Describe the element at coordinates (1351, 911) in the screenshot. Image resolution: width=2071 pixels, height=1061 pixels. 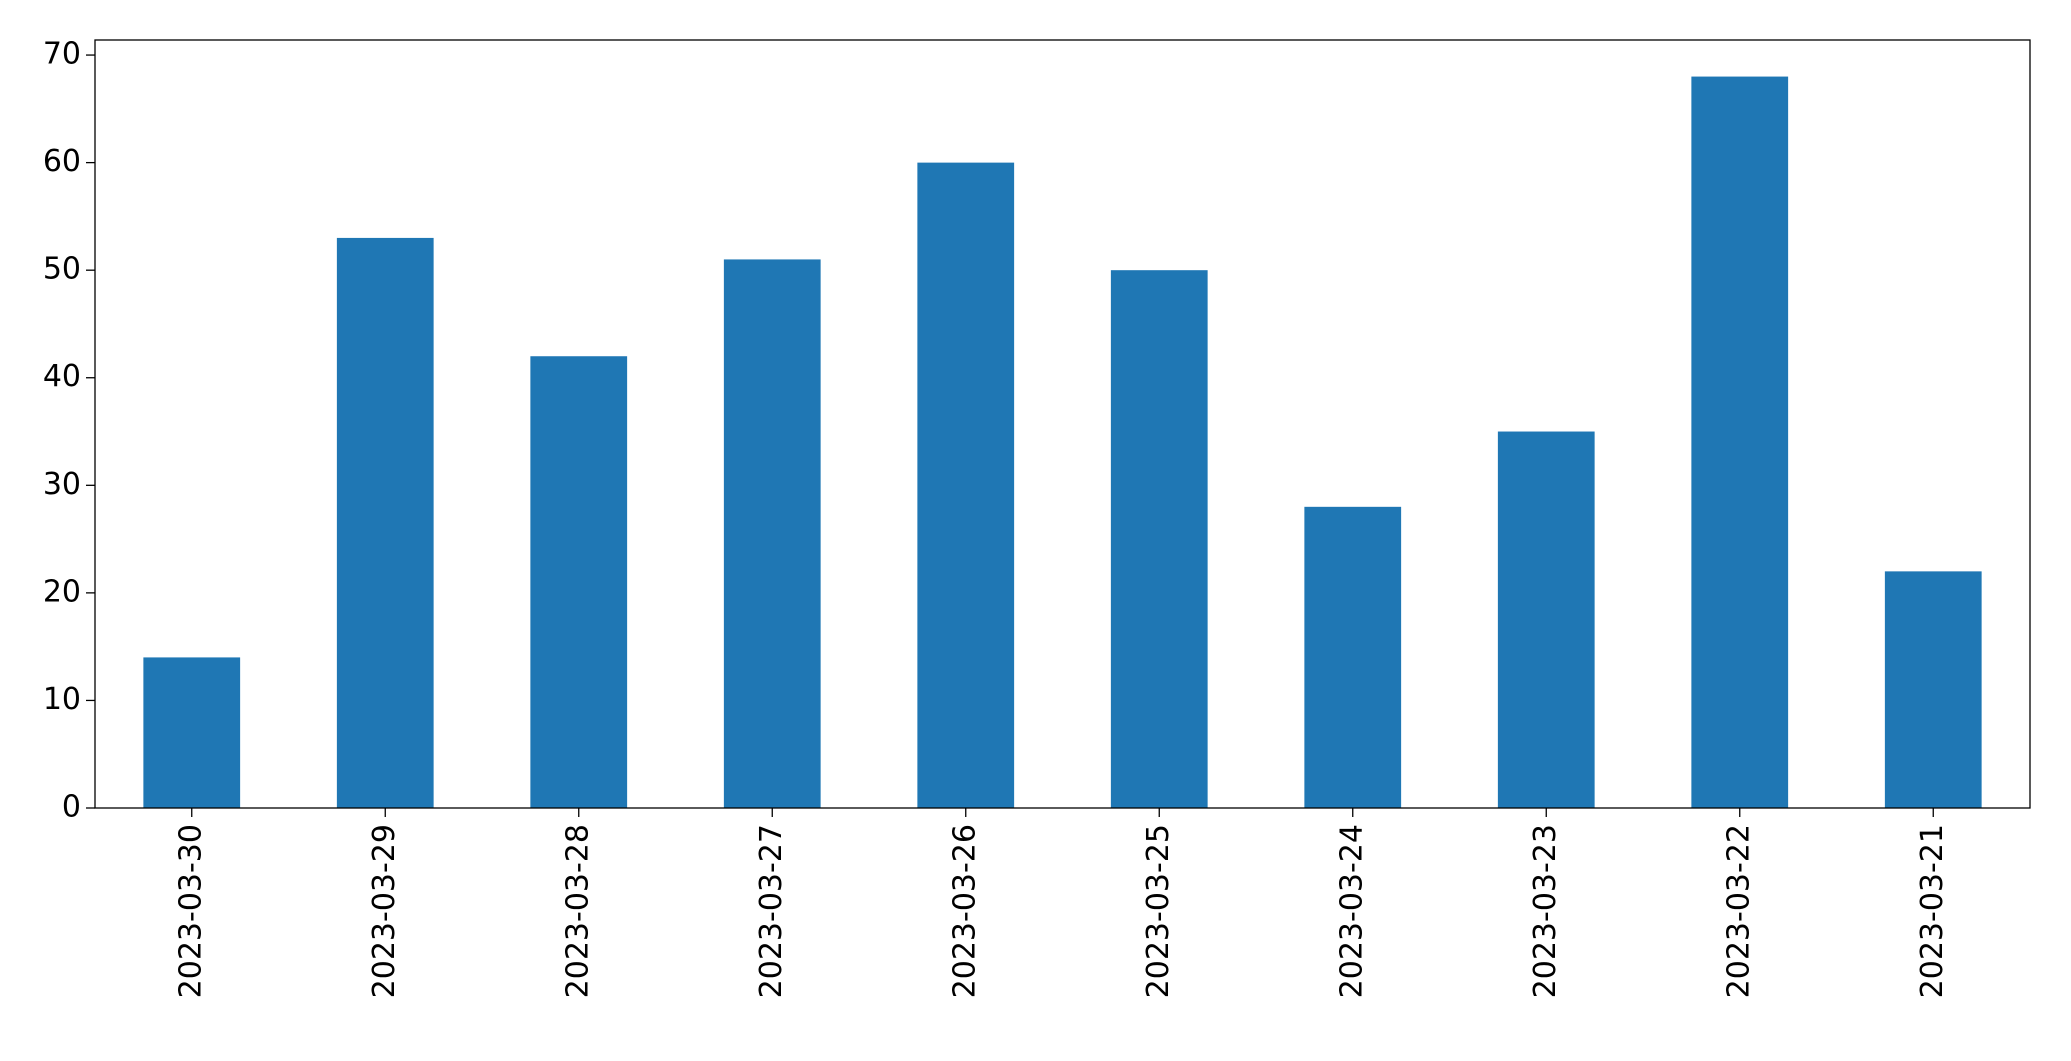
I see `x-tick-label: 2023-03-24` at that location.